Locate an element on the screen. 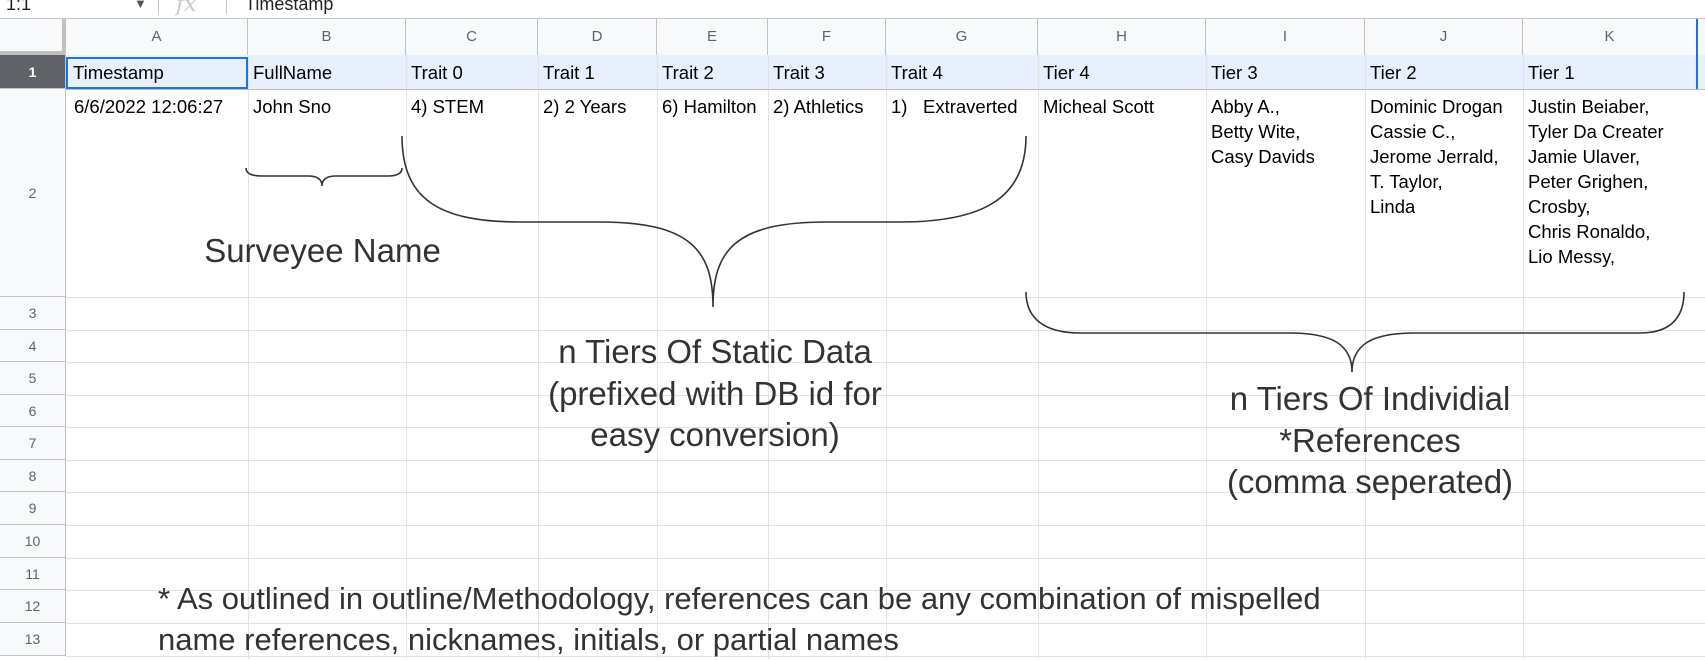 This screenshot has height=660, width=1705. cell-g1: Trait 4 is located at coordinates (917, 72).